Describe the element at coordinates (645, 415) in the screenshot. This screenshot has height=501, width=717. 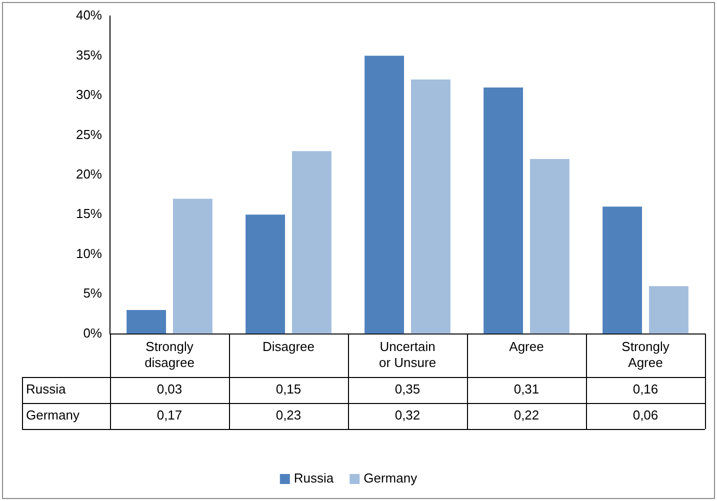
I see `data-label: 0,06` at that location.